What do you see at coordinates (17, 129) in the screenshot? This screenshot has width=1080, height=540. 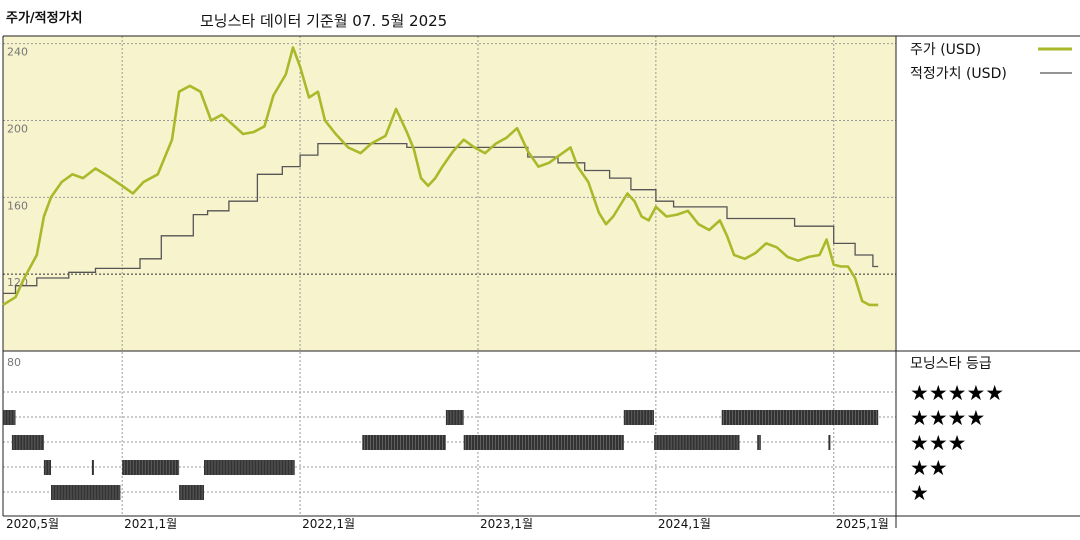 I see `y-tick-label: 200` at bounding box center [17, 129].